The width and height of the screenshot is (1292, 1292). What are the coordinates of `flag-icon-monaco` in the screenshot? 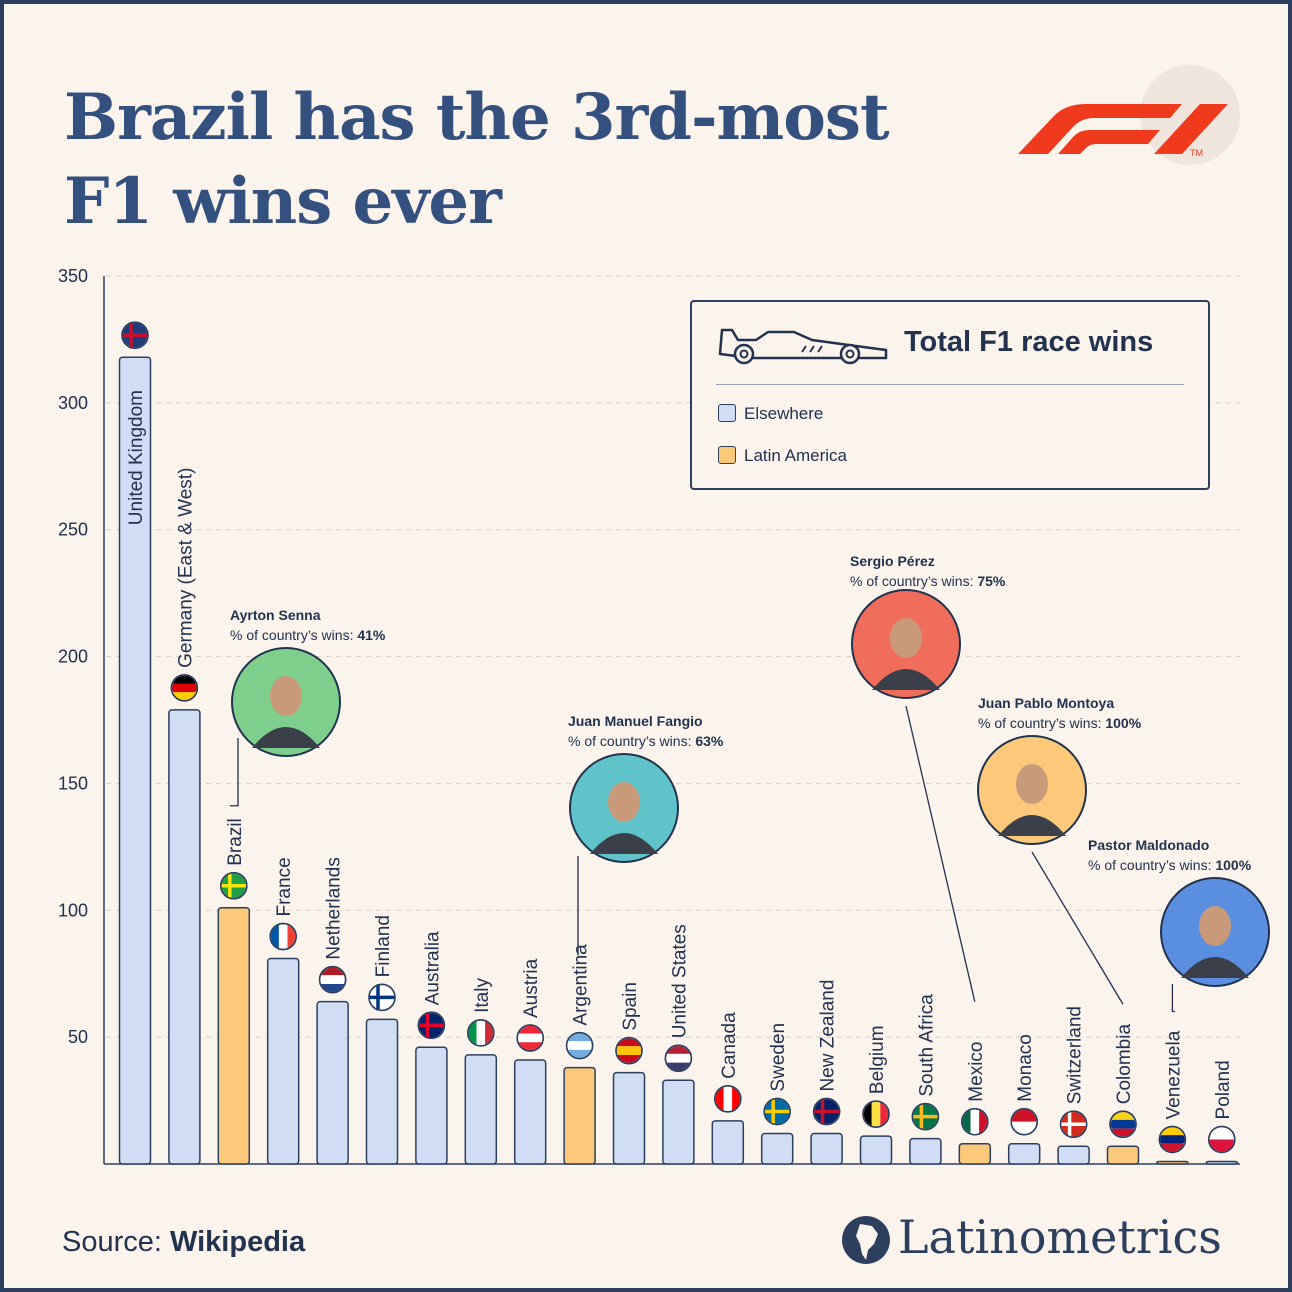 It's located at (1024, 1121).